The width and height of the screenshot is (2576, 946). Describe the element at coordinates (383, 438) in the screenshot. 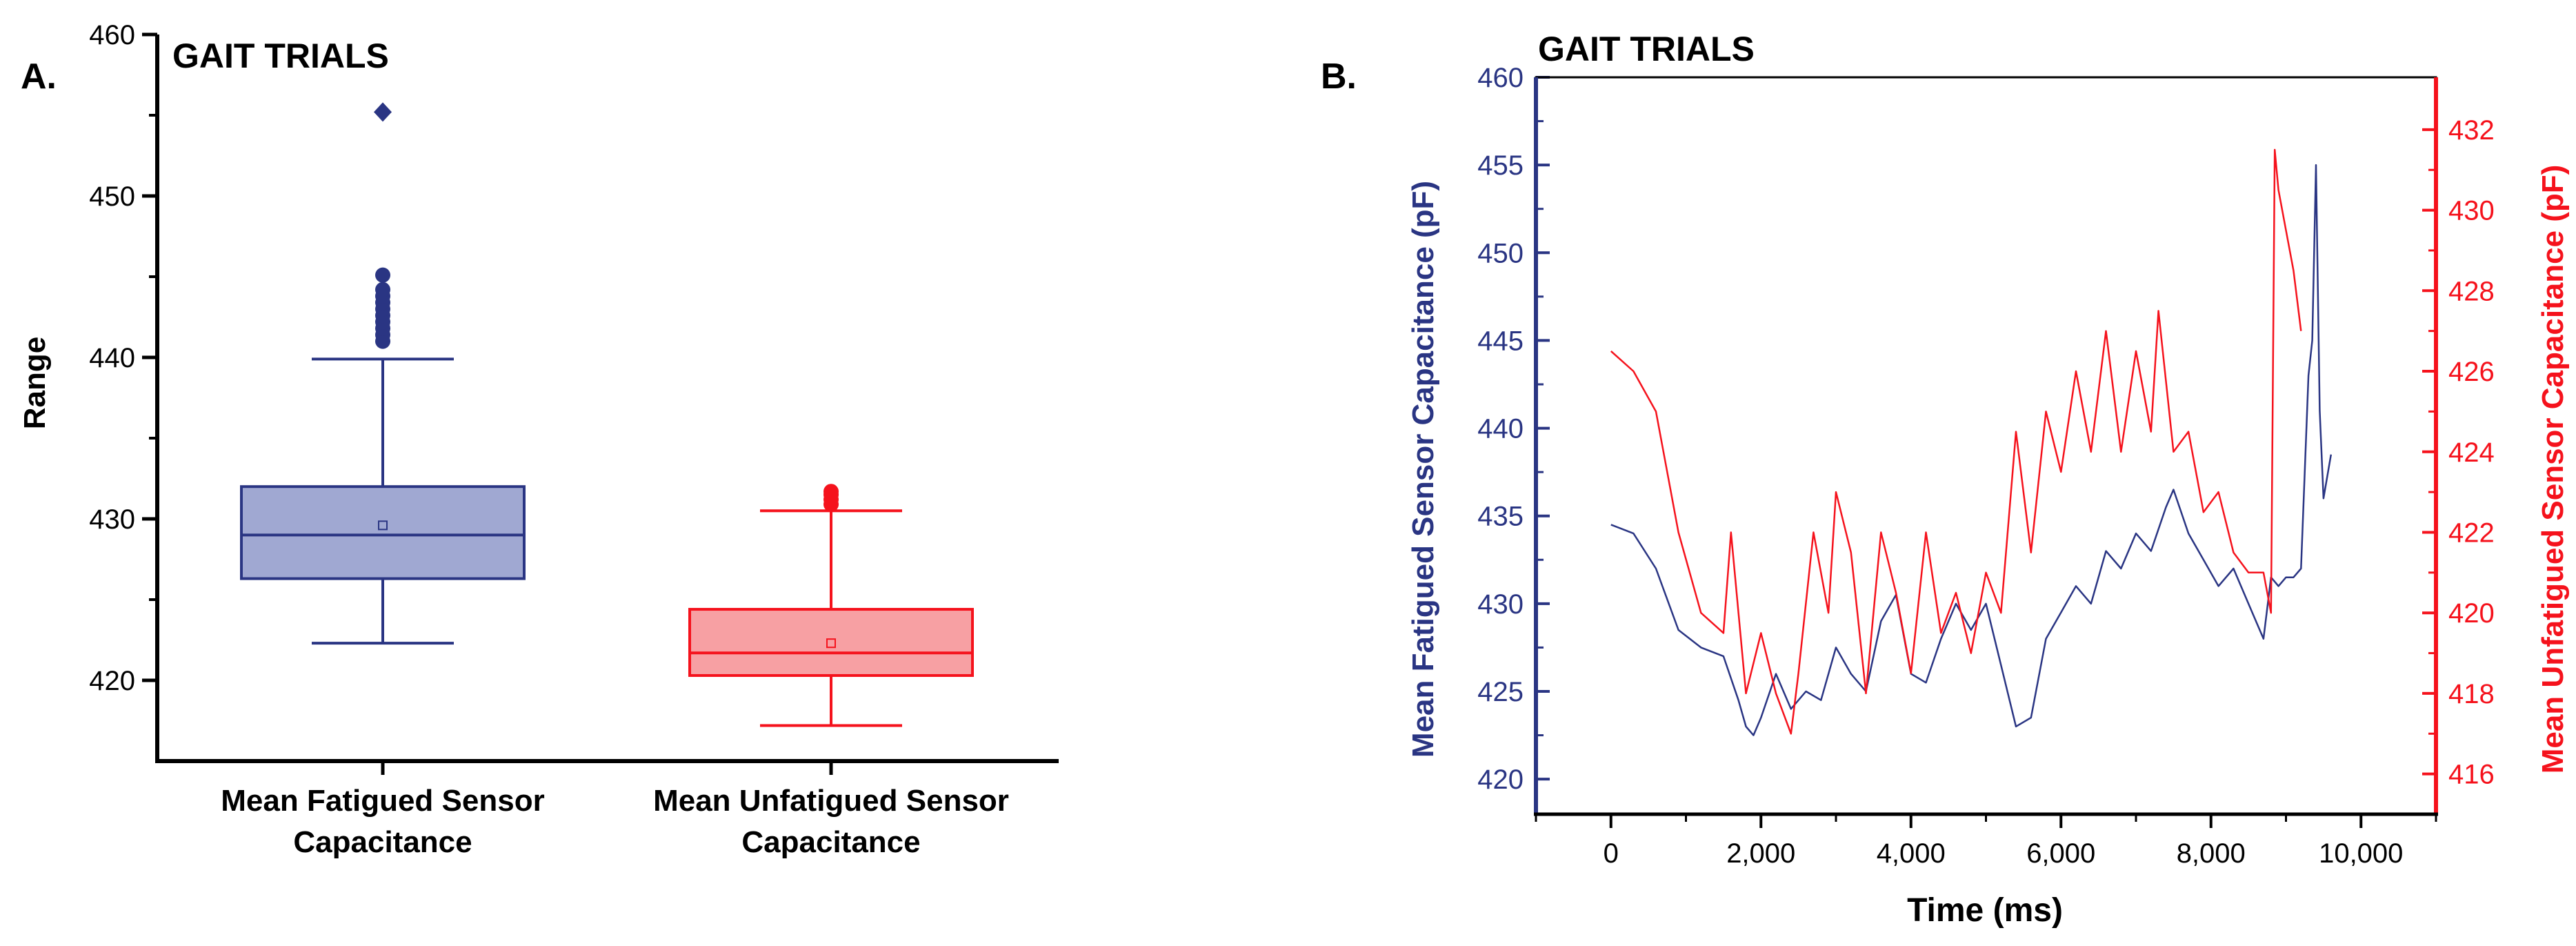

I see `box-fatigued` at that location.